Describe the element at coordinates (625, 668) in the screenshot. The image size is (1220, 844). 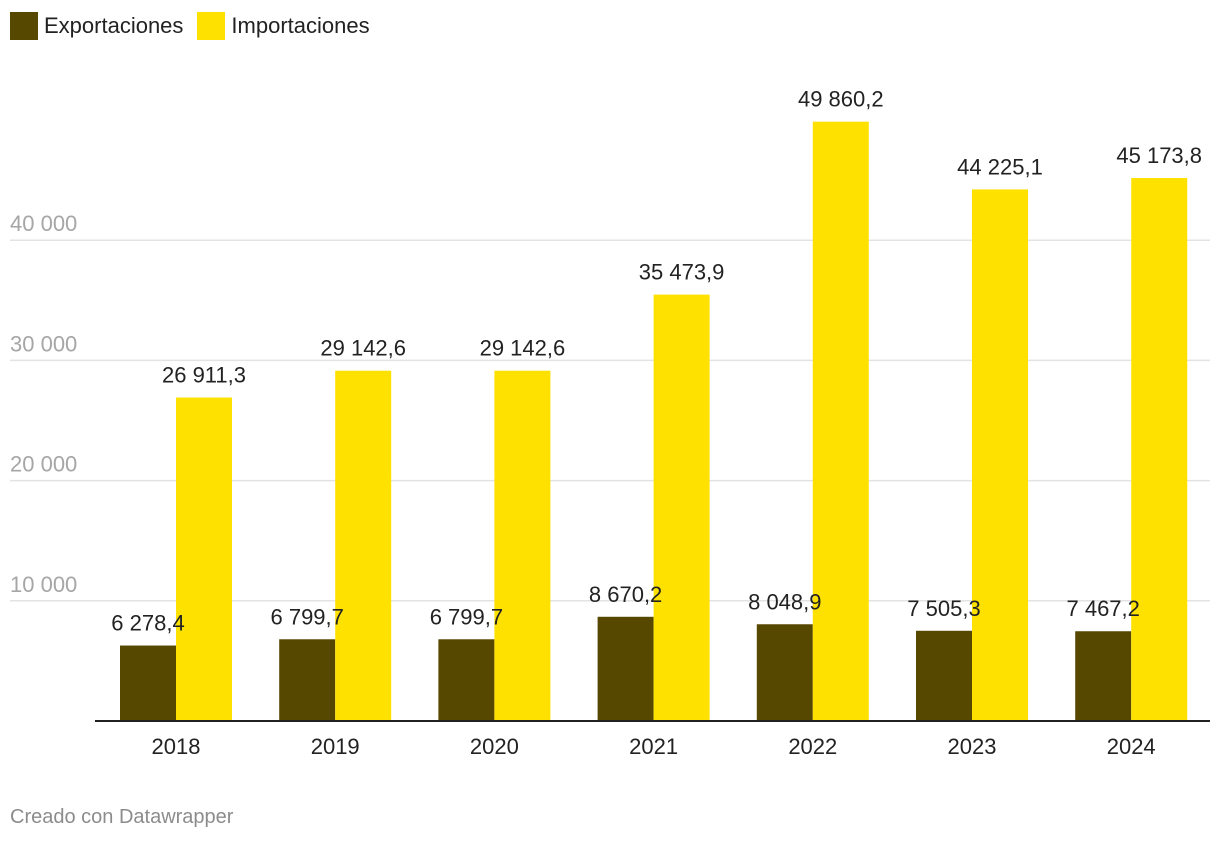
I see `bar-exportaciones-2021` at that location.